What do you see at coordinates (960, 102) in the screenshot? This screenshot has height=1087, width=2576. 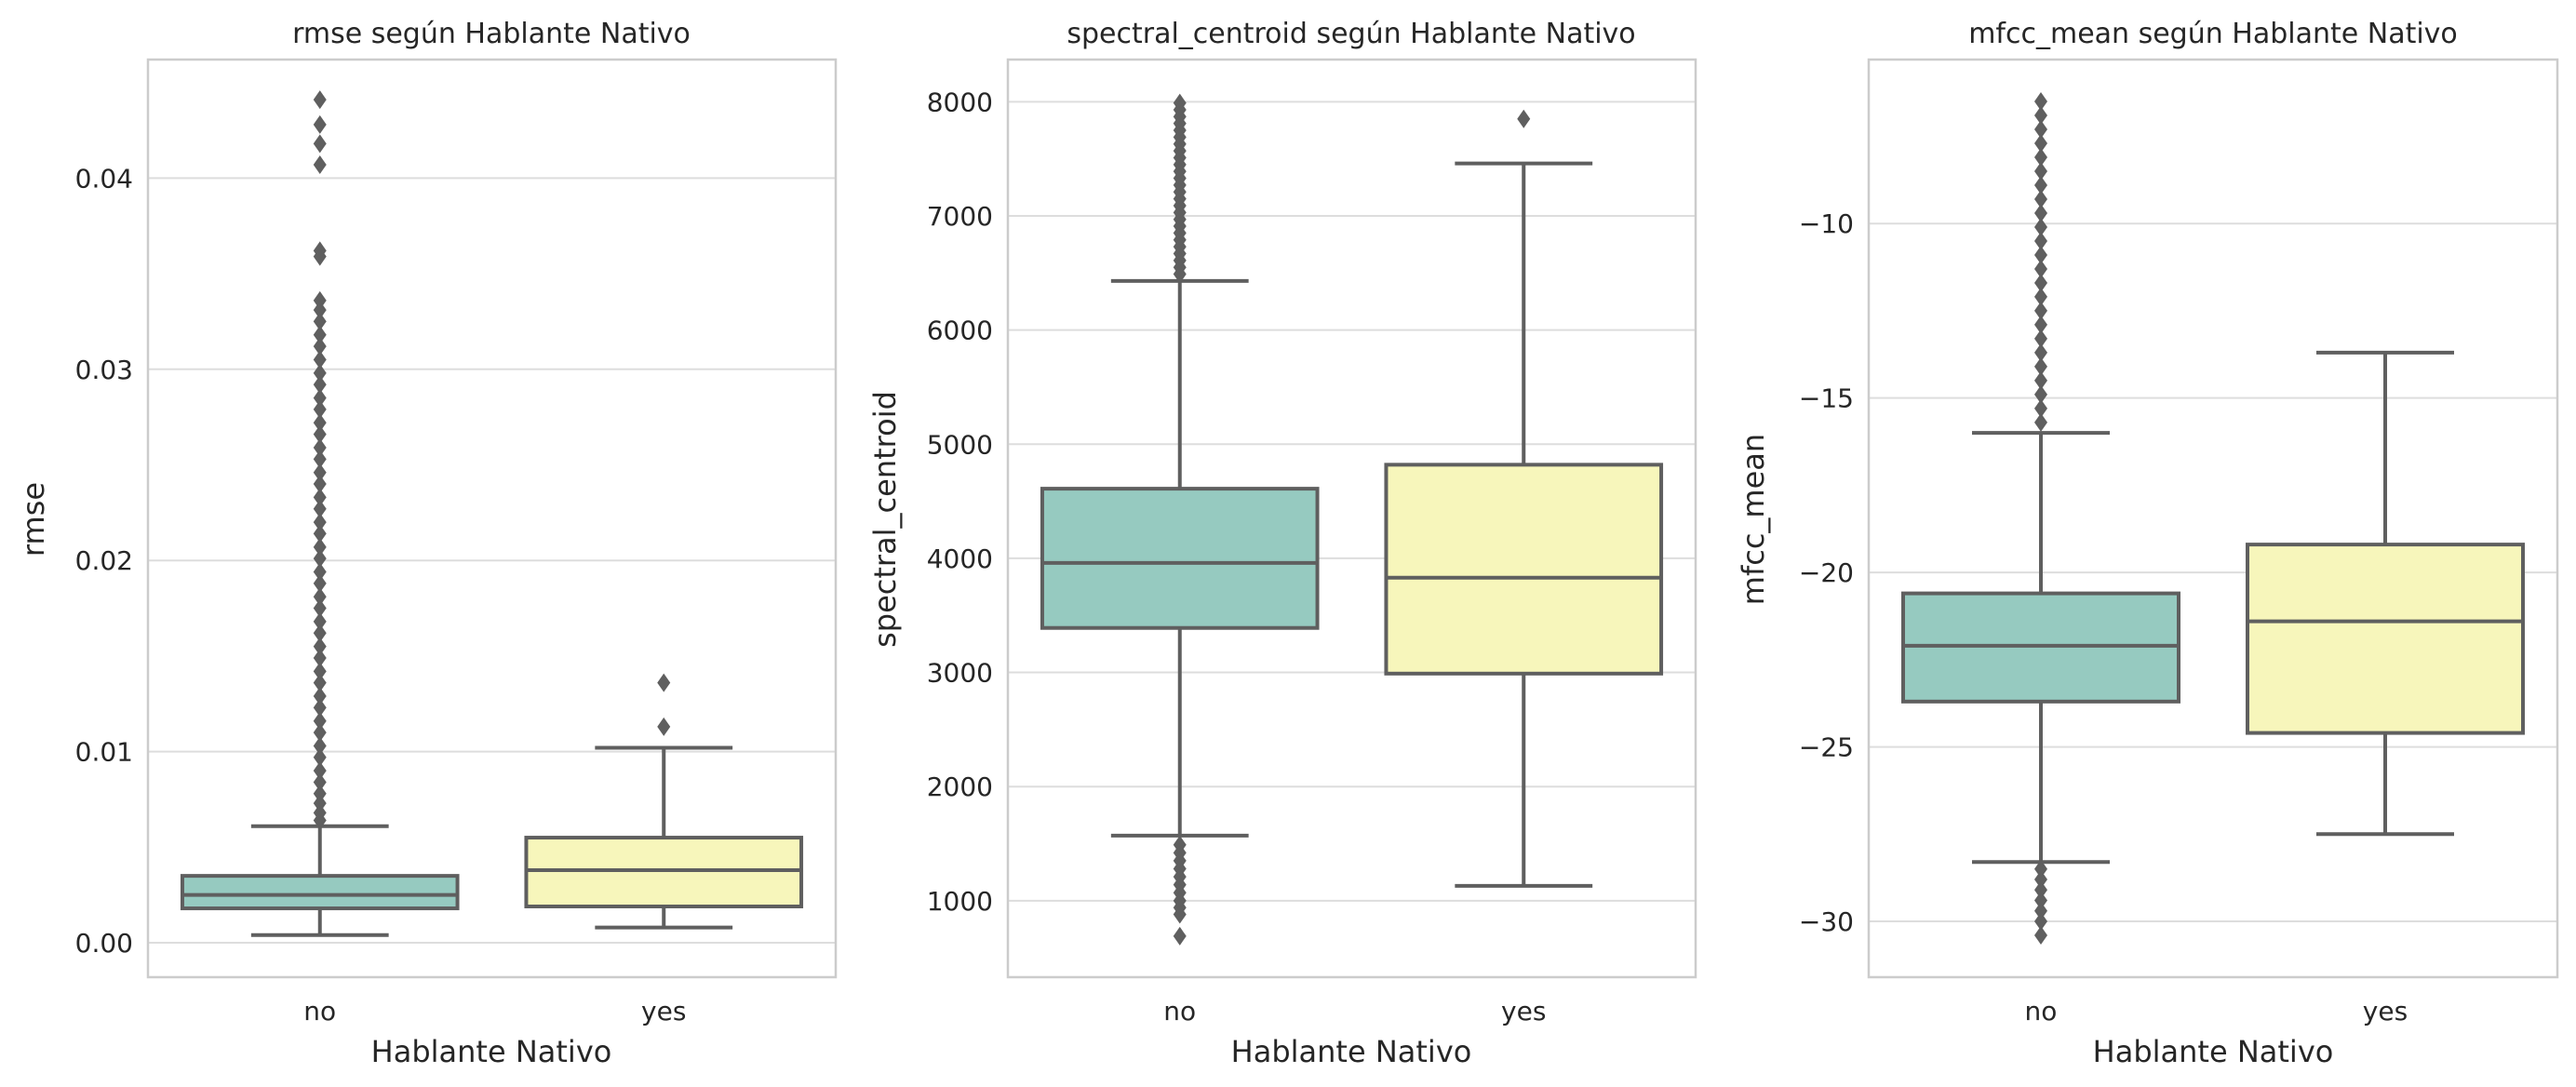 I see `y-tick-label: 8000` at bounding box center [960, 102].